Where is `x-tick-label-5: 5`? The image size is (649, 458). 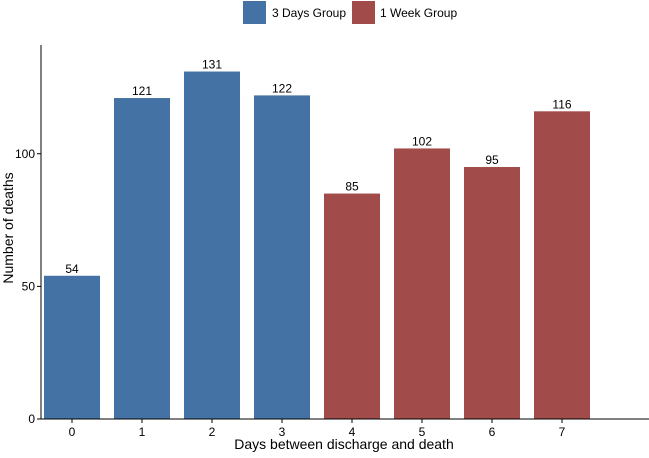 x-tick-label-5: 5 is located at coordinates (422, 432).